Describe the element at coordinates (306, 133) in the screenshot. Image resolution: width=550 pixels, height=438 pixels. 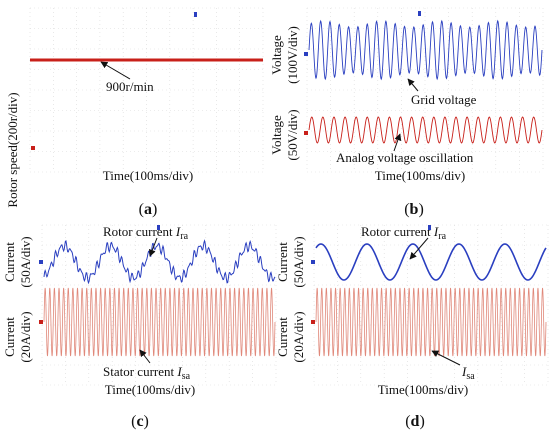
I see `channel-marker-b2` at that location.